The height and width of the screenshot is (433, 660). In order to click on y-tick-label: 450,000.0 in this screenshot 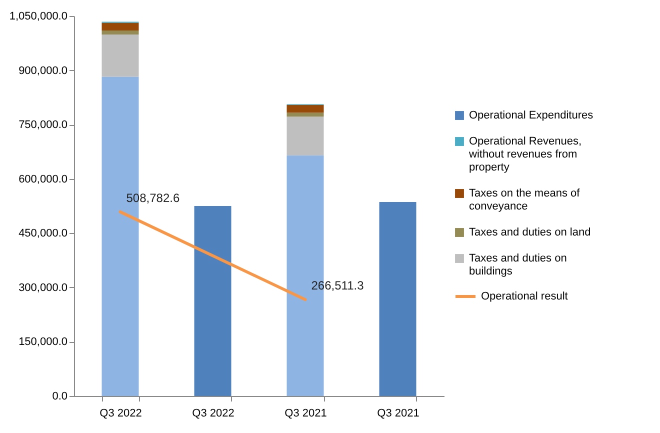, I will do `click(43, 234)`.